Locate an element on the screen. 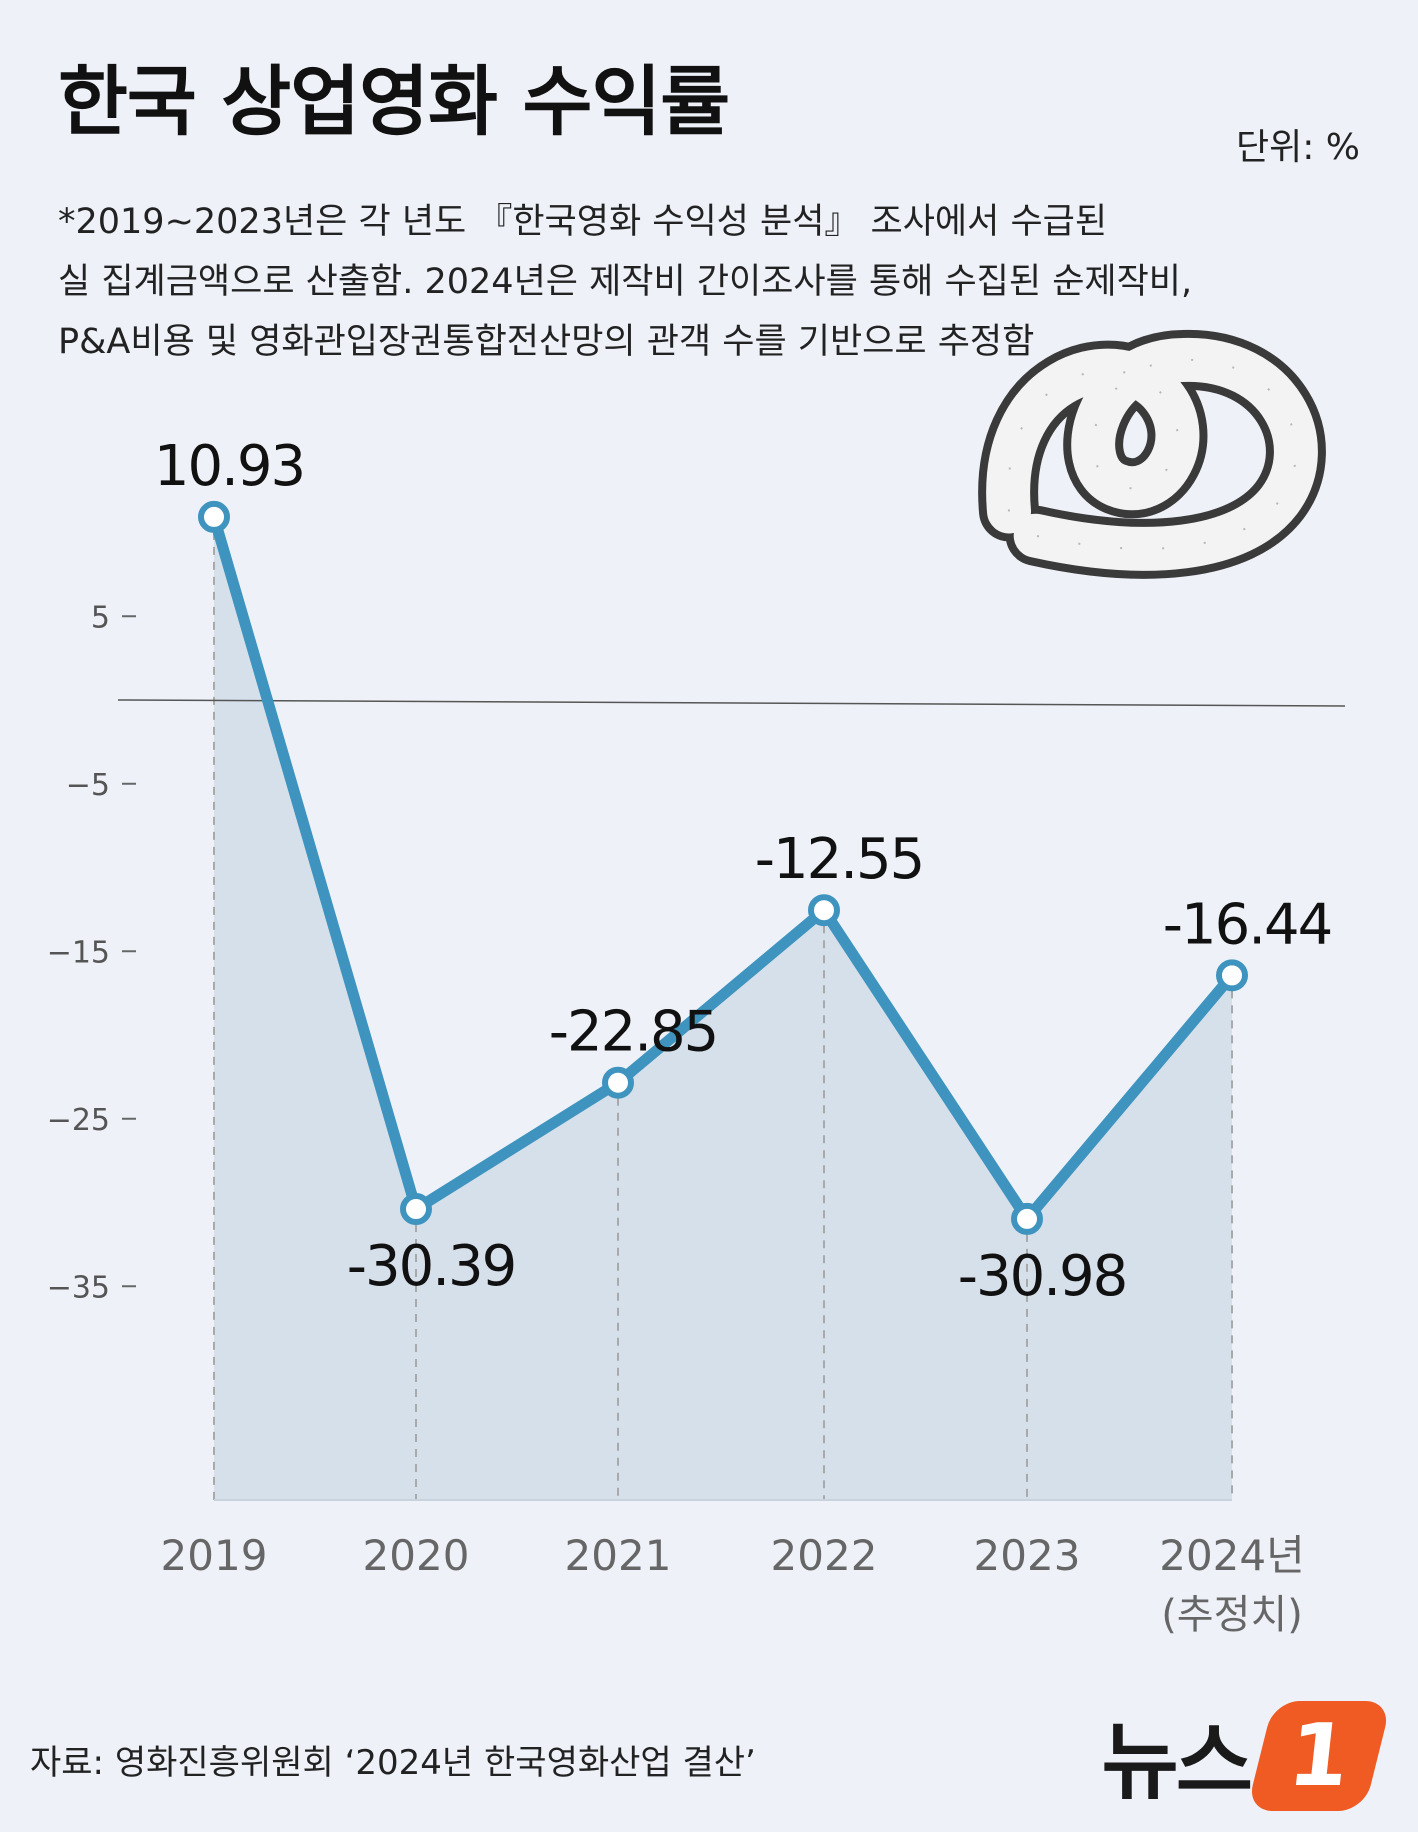 This screenshot has height=1832, width=1418. x-tick-label: 2023 is located at coordinates (1027, 1555).